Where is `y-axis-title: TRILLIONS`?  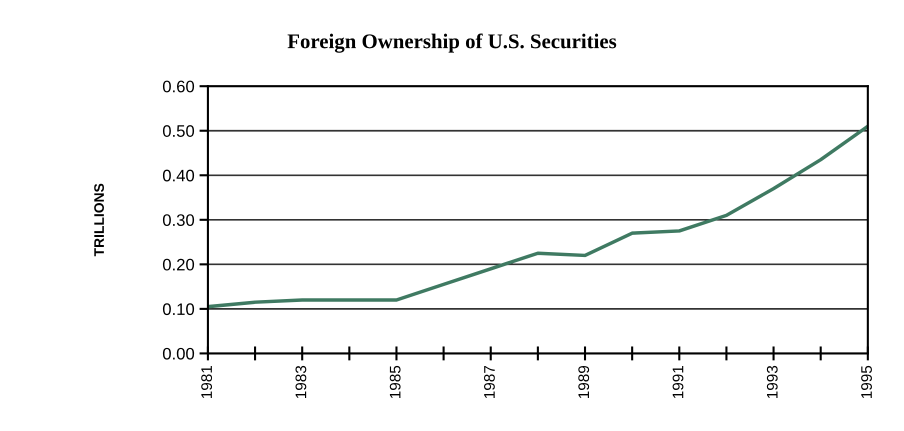 y-axis-title: TRILLIONS is located at coordinates (99, 220).